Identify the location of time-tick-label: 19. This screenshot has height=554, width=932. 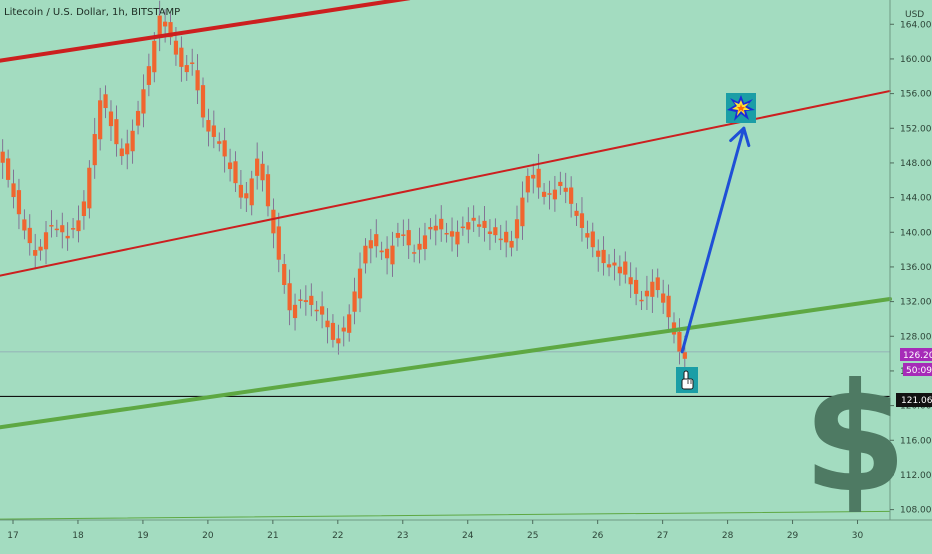
(143, 536).